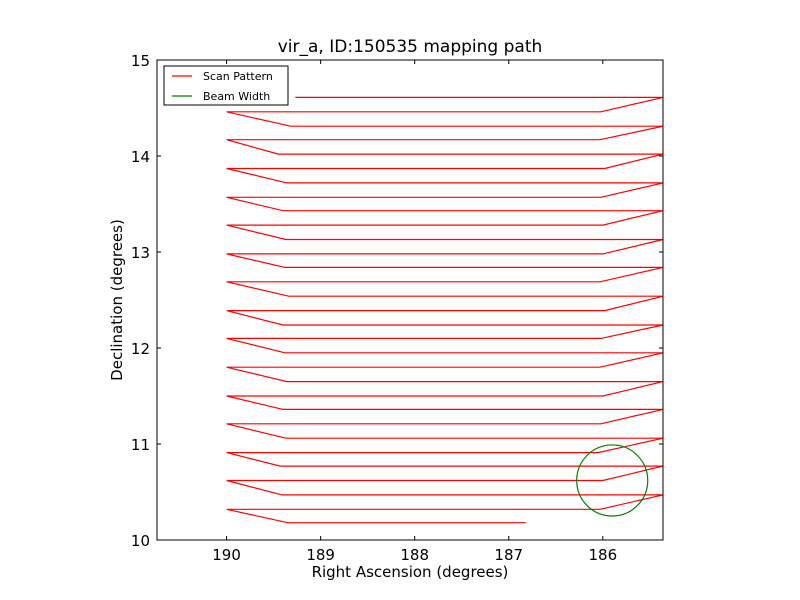  Describe the element at coordinates (508, 555) in the screenshot. I see `x-tick-label: 187` at that location.